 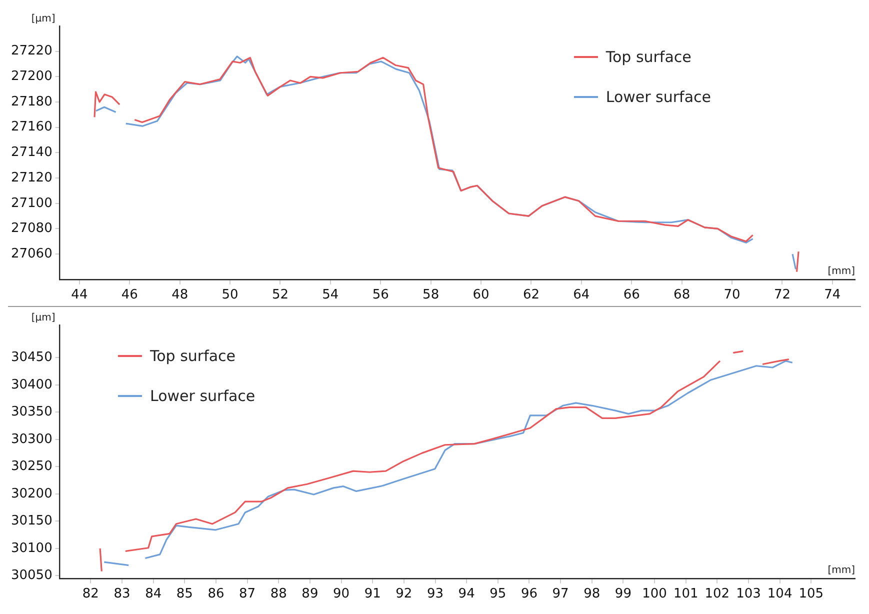 What do you see at coordinates (581, 295) in the screenshot?
I see `x-tick-label: 64` at bounding box center [581, 295].